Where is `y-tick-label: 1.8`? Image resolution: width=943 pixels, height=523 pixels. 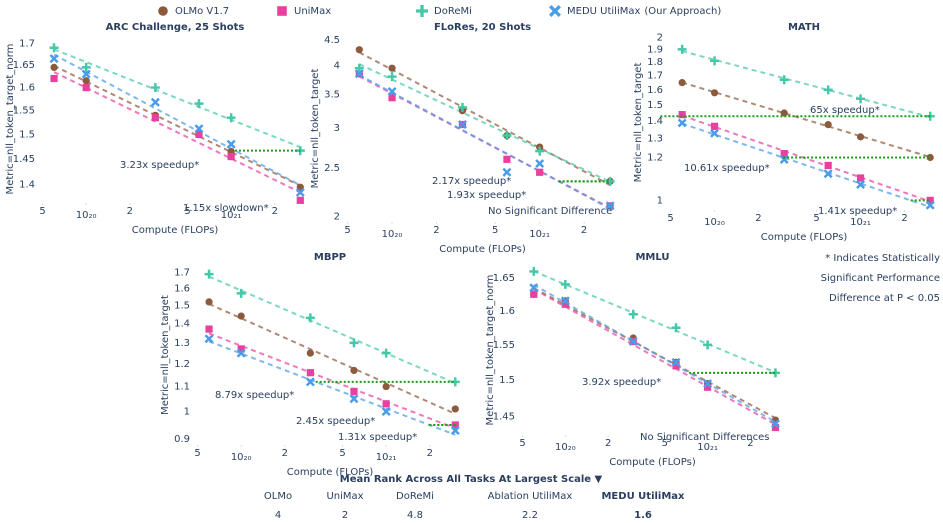
y-tick-label: 1.8 is located at coordinates (655, 62).